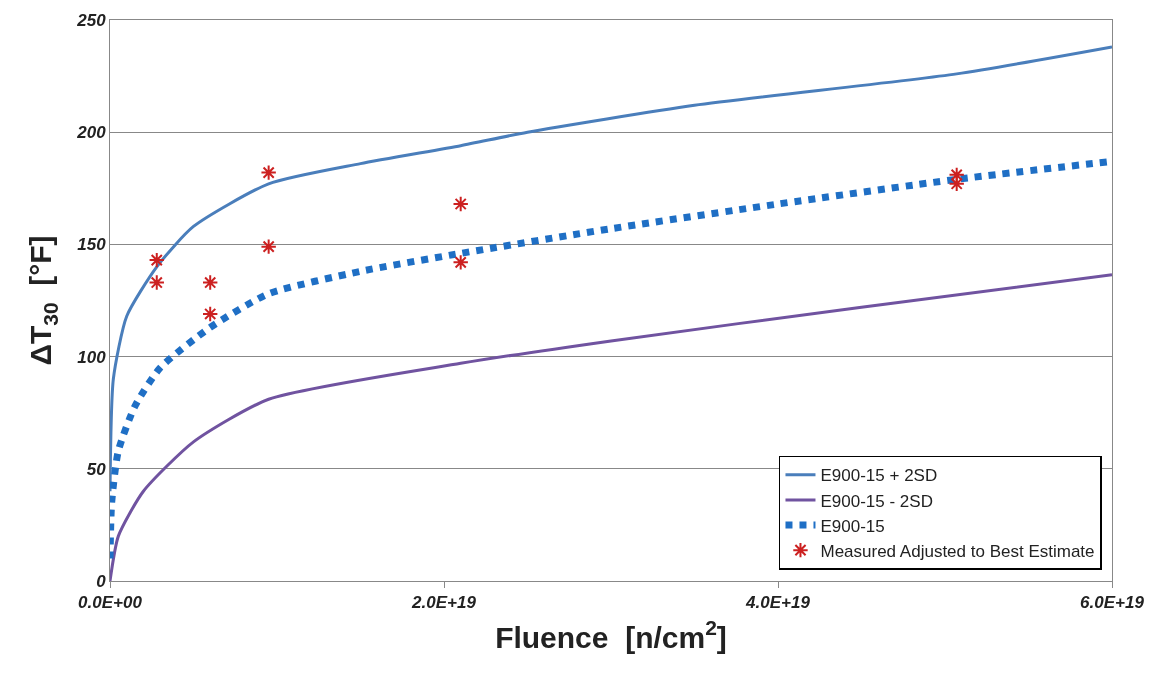 The height and width of the screenshot is (681, 1172). What do you see at coordinates (96, 469) in the screenshot?
I see `y-tick-label: 50` at bounding box center [96, 469].